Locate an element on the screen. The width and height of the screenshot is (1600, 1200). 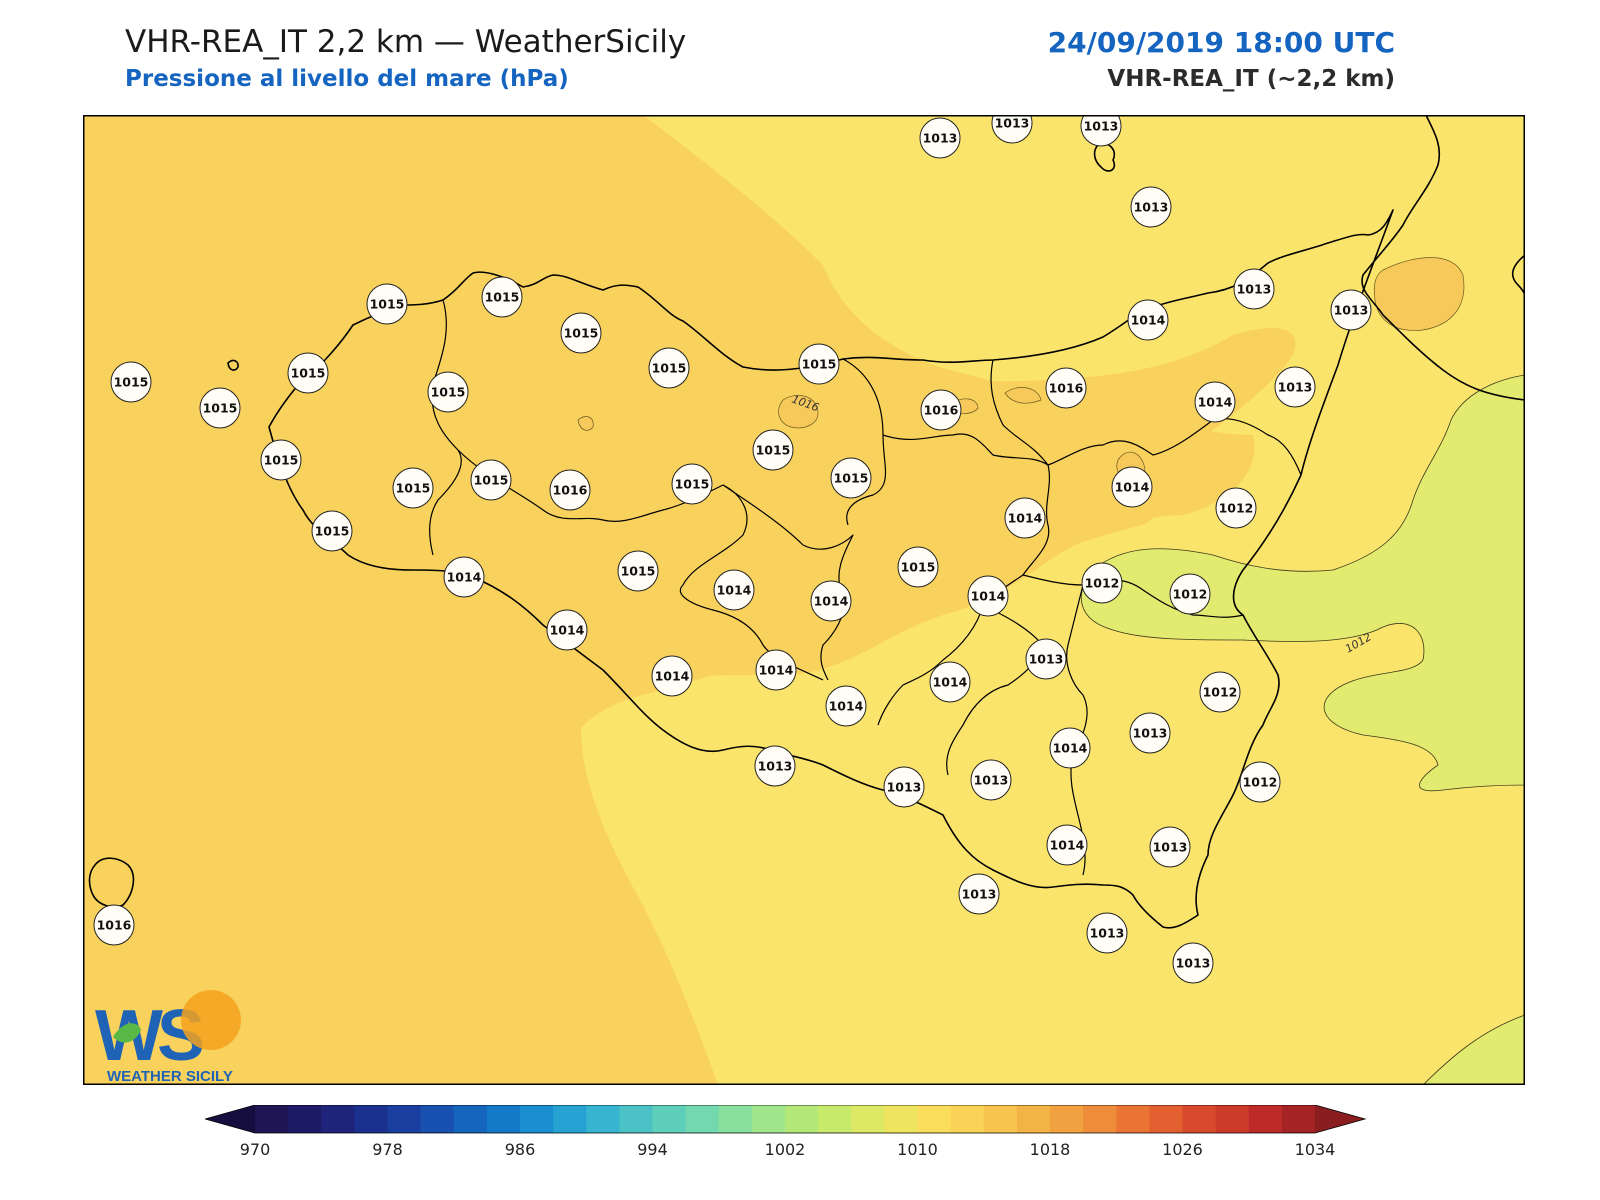
colorbar-ticks: 970 978 986 994 1002 1010 1018 1026 1034 is located at coordinates (788, 1149).